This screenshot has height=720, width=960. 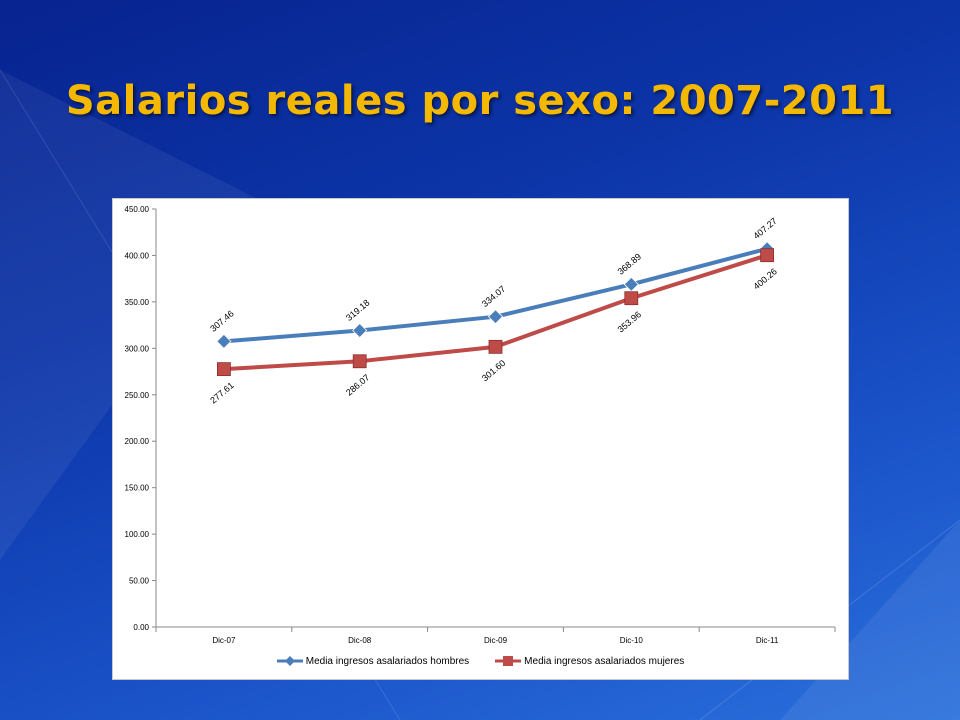 What do you see at coordinates (630, 263) in the screenshot?
I see `data-label-hombres: 368.89` at bounding box center [630, 263].